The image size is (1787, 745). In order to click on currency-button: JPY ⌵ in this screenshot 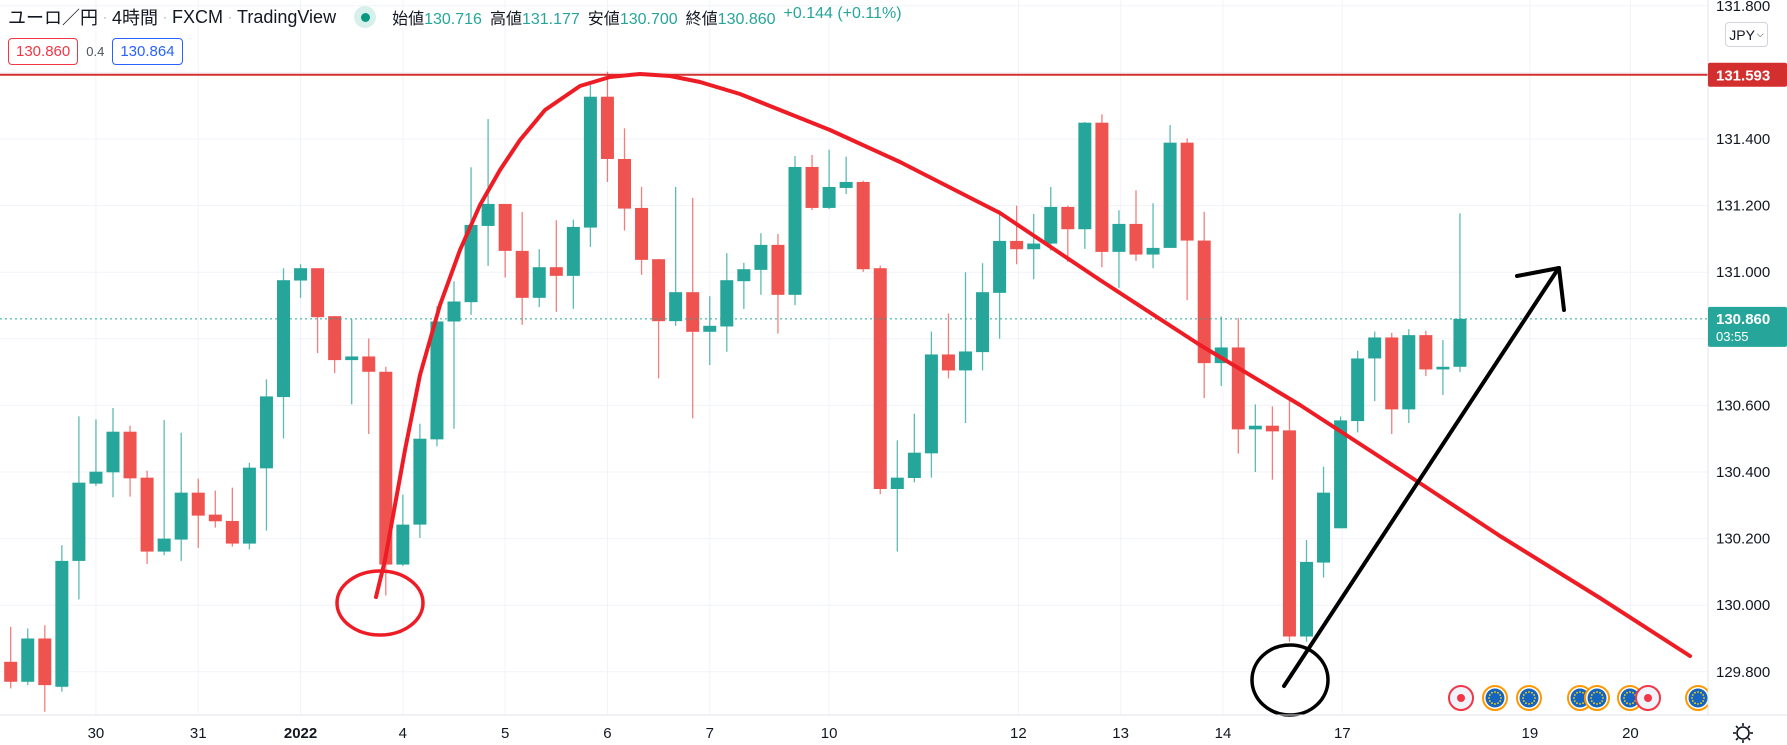, I will do `click(1746, 34)`.